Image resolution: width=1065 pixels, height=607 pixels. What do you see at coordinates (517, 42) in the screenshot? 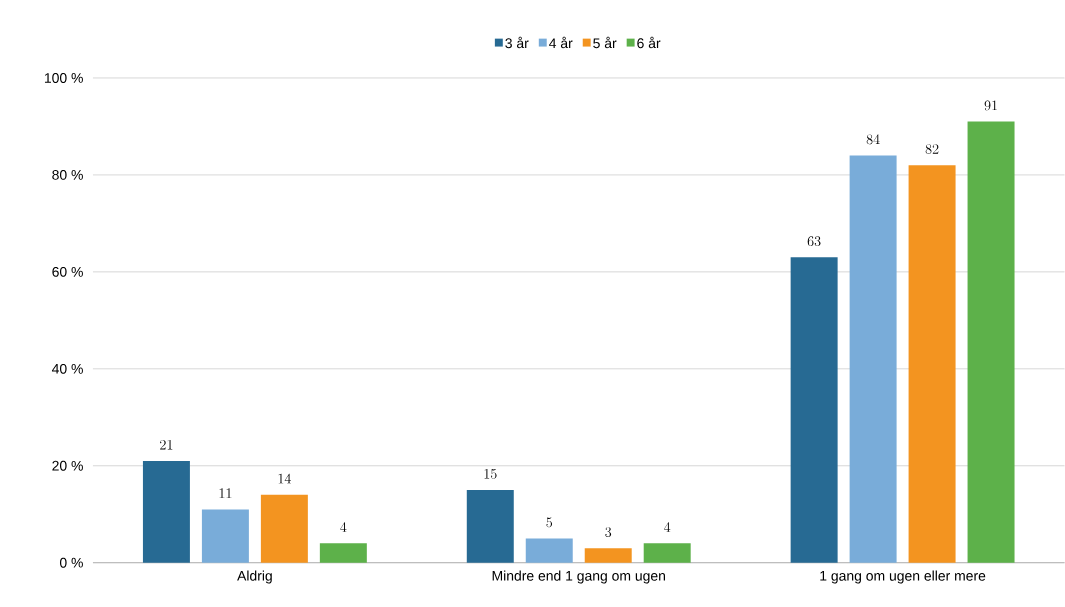
I see `legend-label: 3 år` at bounding box center [517, 42].